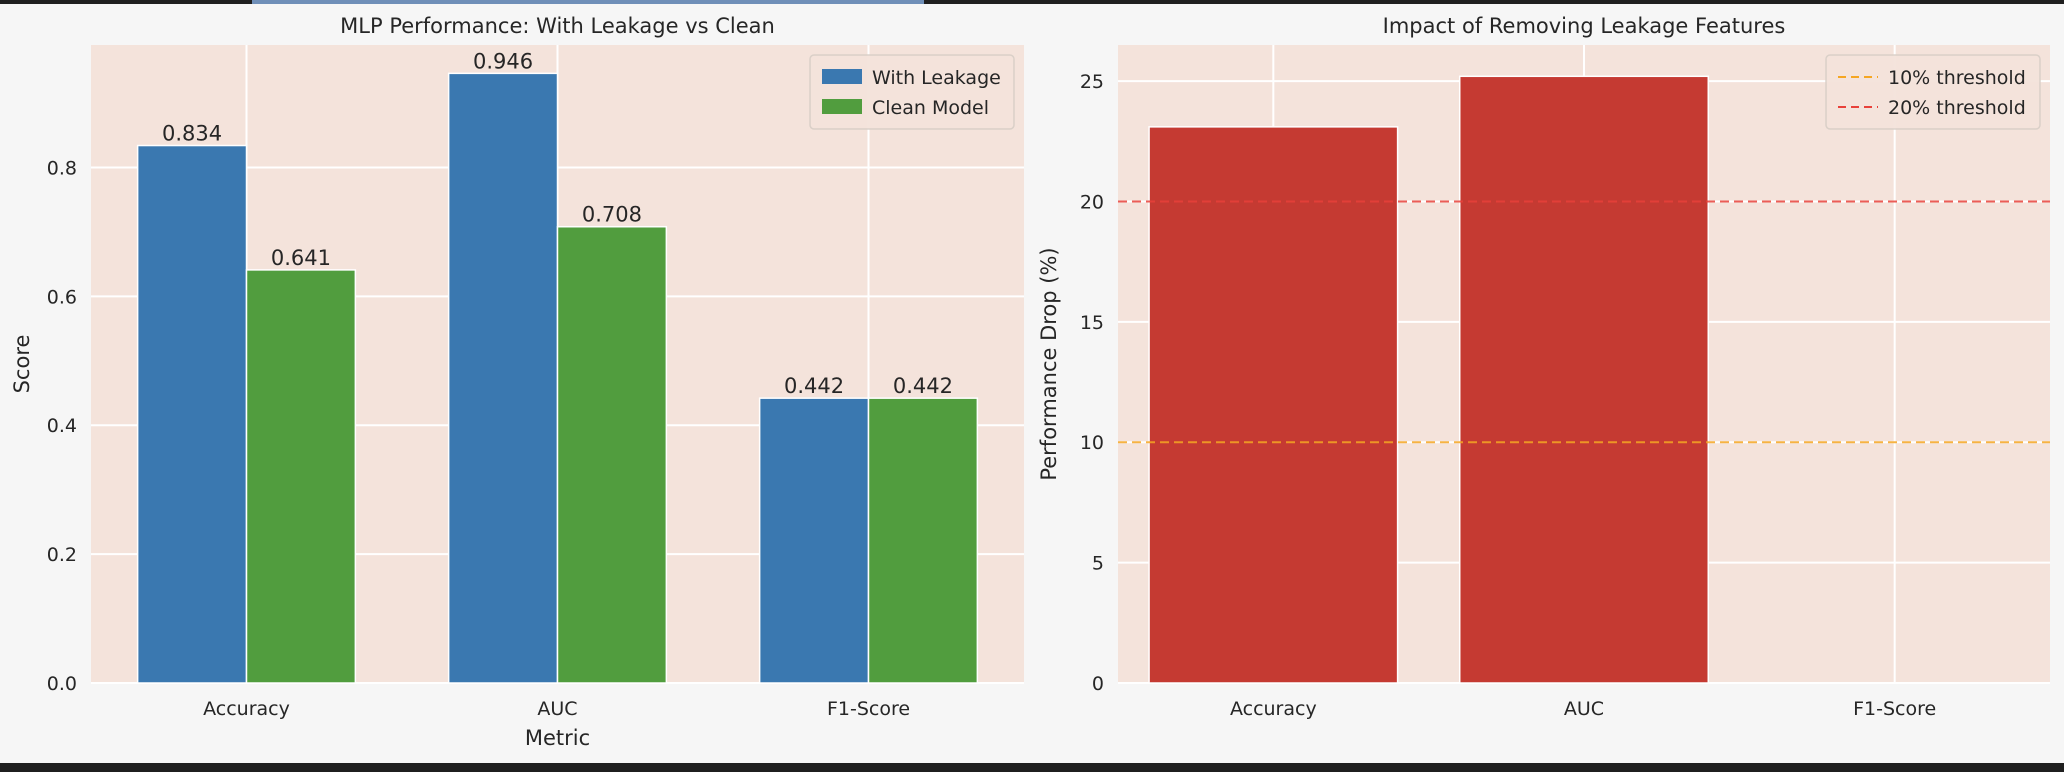 The width and height of the screenshot is (2064, 772). What do you see at coordinates (503, 61) in the screenshot?
I see `bar-value-label: 0.946` at bounding box center [503, 61].